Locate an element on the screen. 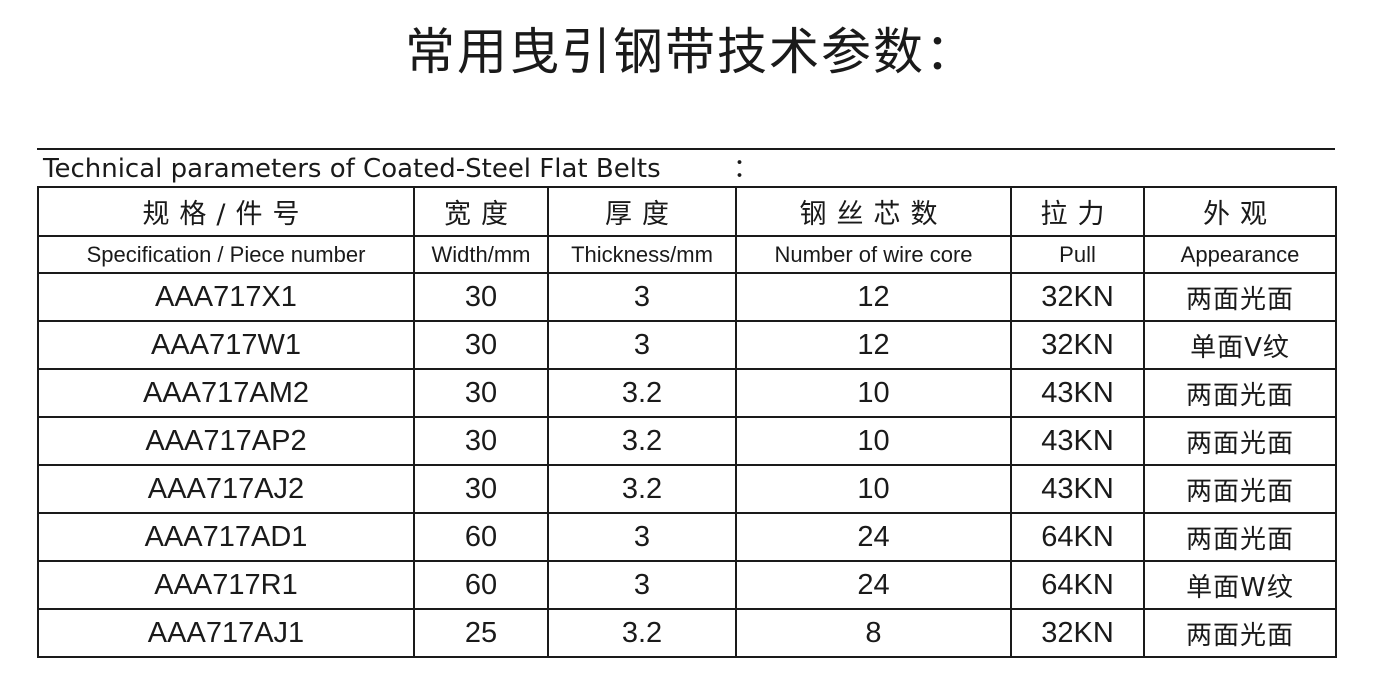 This screenshot has height=690, width=1382. table-row: AAA717AJ1 25 3.2 8 32KN 两面光面 is located at coordinates (687, 633).